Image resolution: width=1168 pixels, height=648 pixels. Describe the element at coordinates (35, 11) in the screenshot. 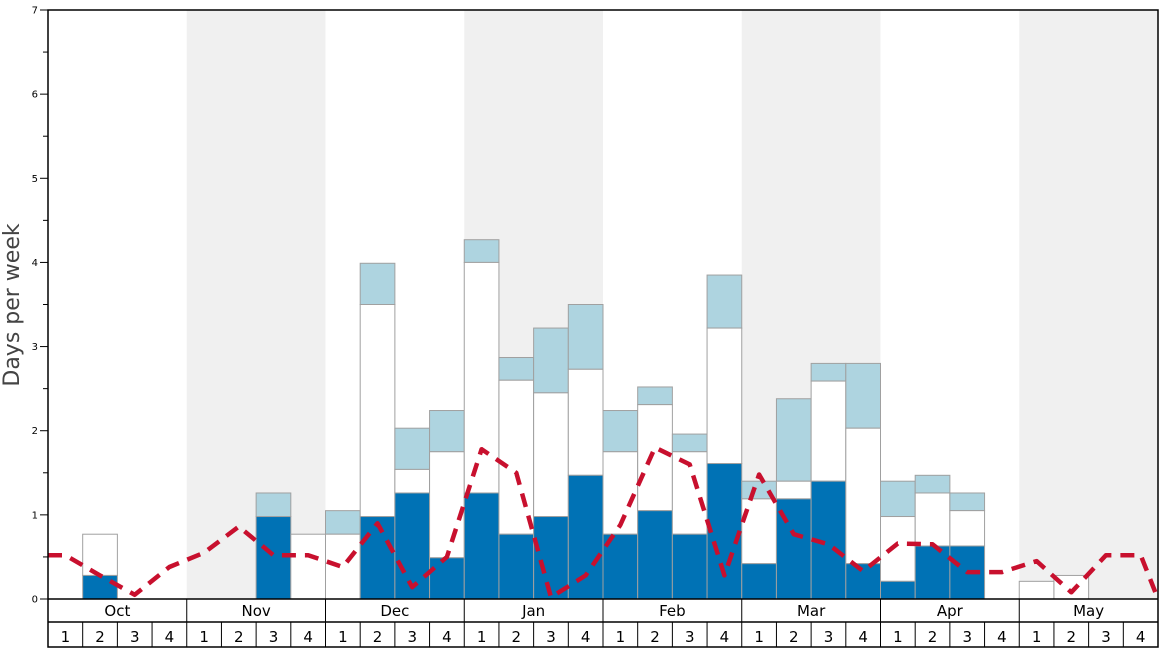

I see `y-tick-label: 7` at that location.